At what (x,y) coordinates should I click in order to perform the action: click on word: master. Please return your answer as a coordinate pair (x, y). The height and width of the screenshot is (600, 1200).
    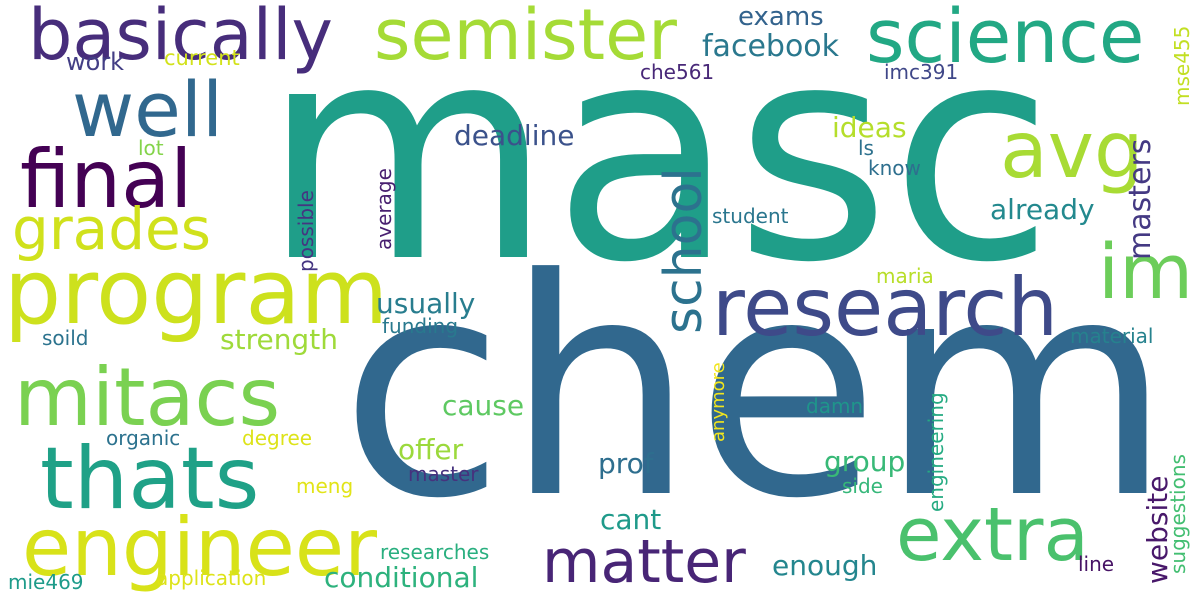
    Looking at the image, I should click on (443, 474).